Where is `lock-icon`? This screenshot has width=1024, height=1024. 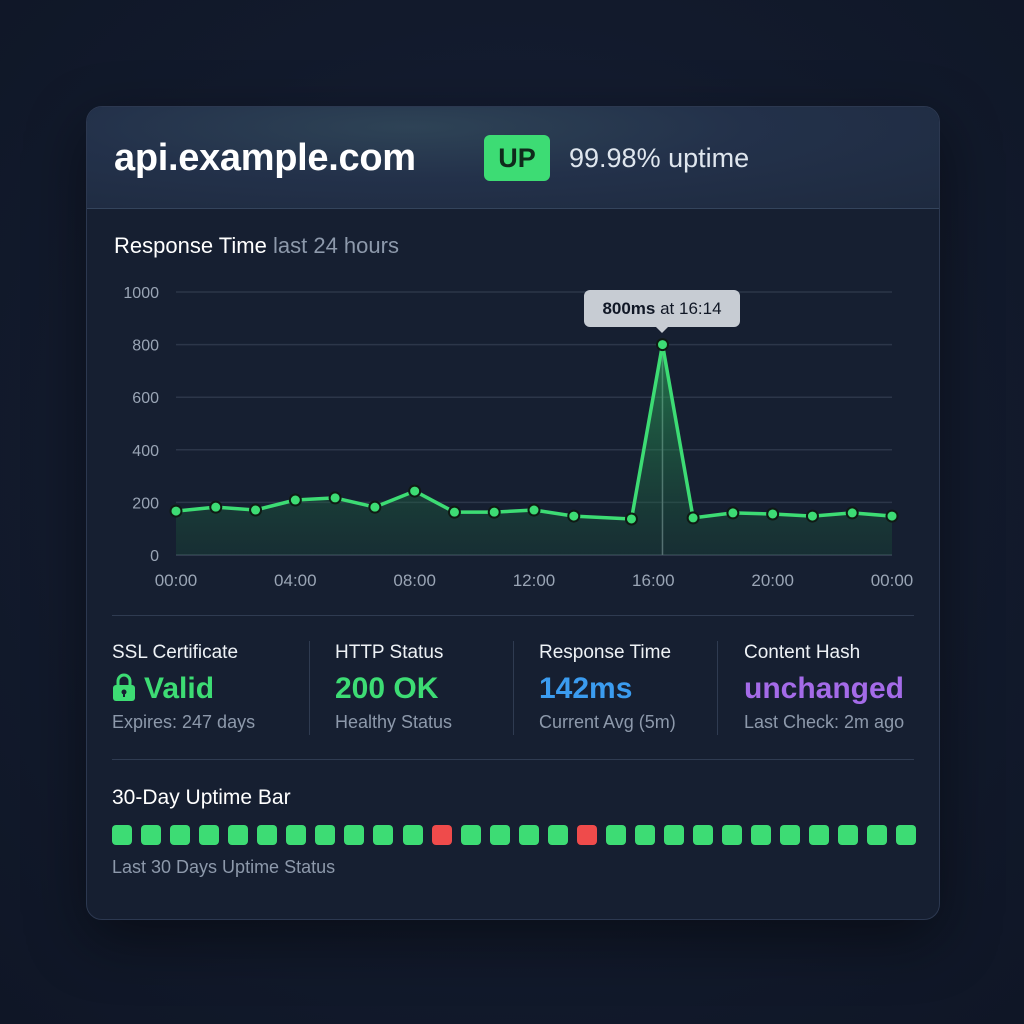 lock-icon is located at coordinates (124, 687).